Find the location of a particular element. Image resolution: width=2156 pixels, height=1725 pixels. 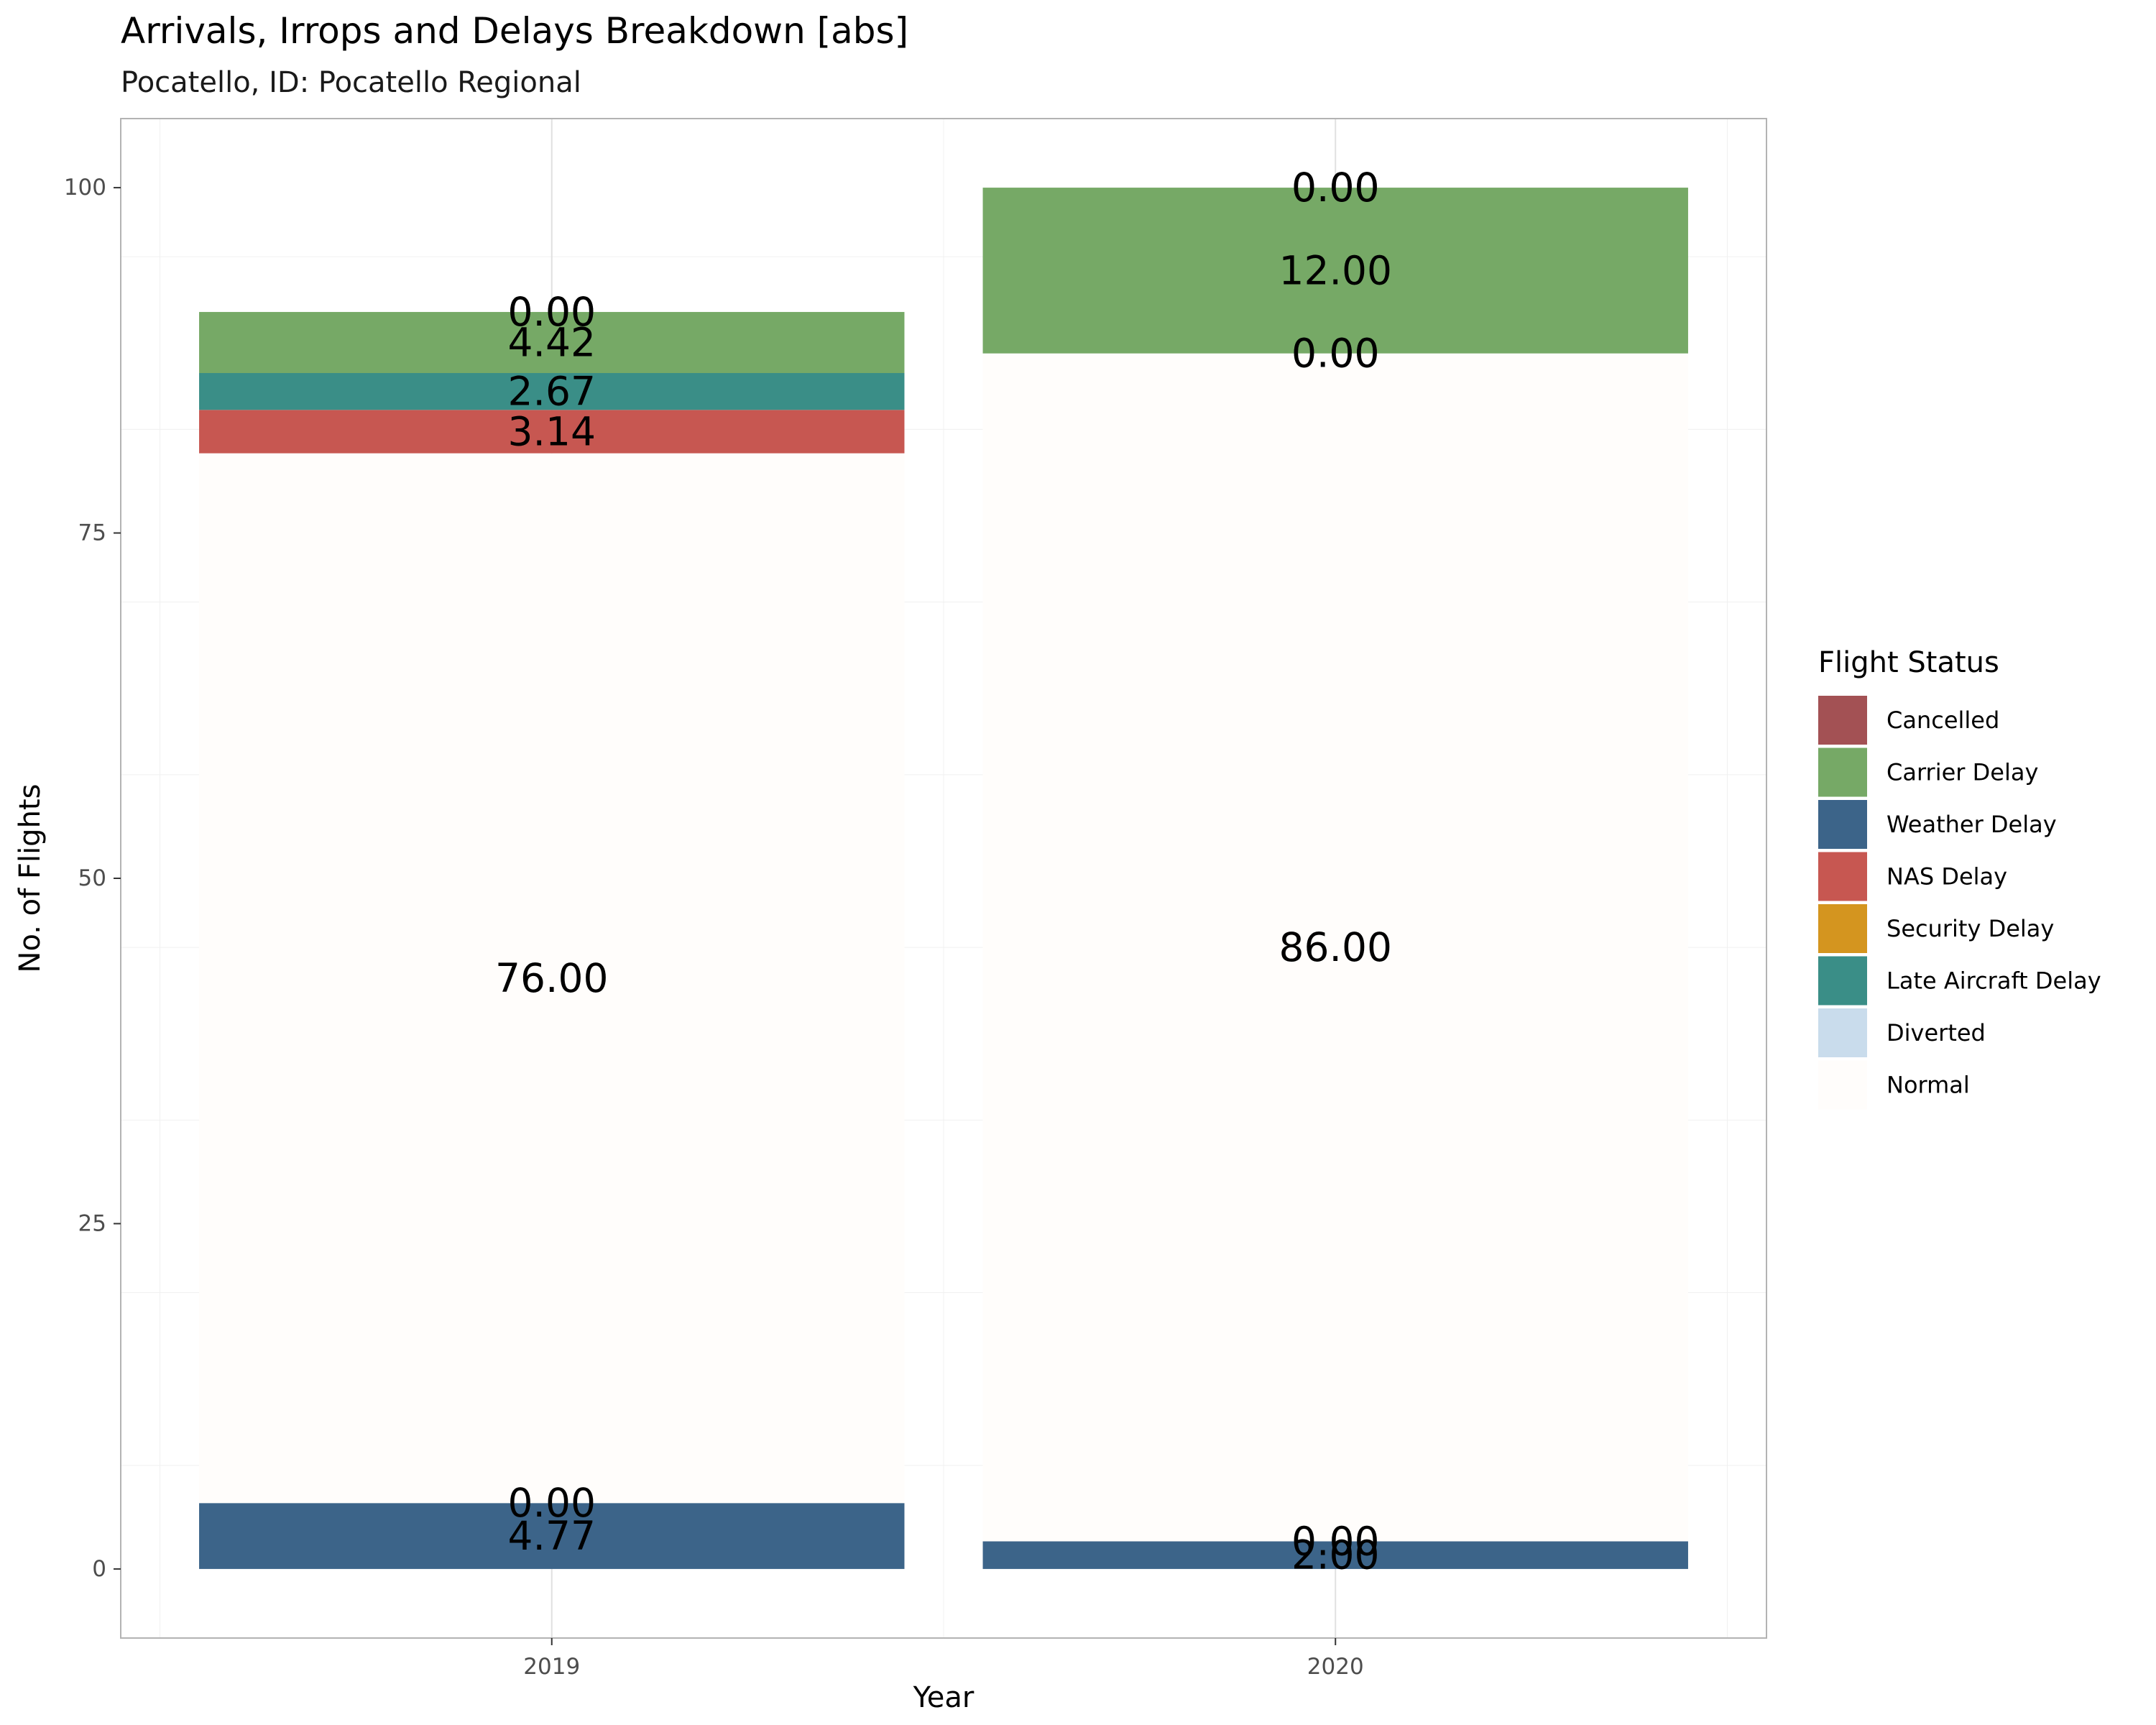

data-label: 12.00 is located at coordinates (1336, 270).